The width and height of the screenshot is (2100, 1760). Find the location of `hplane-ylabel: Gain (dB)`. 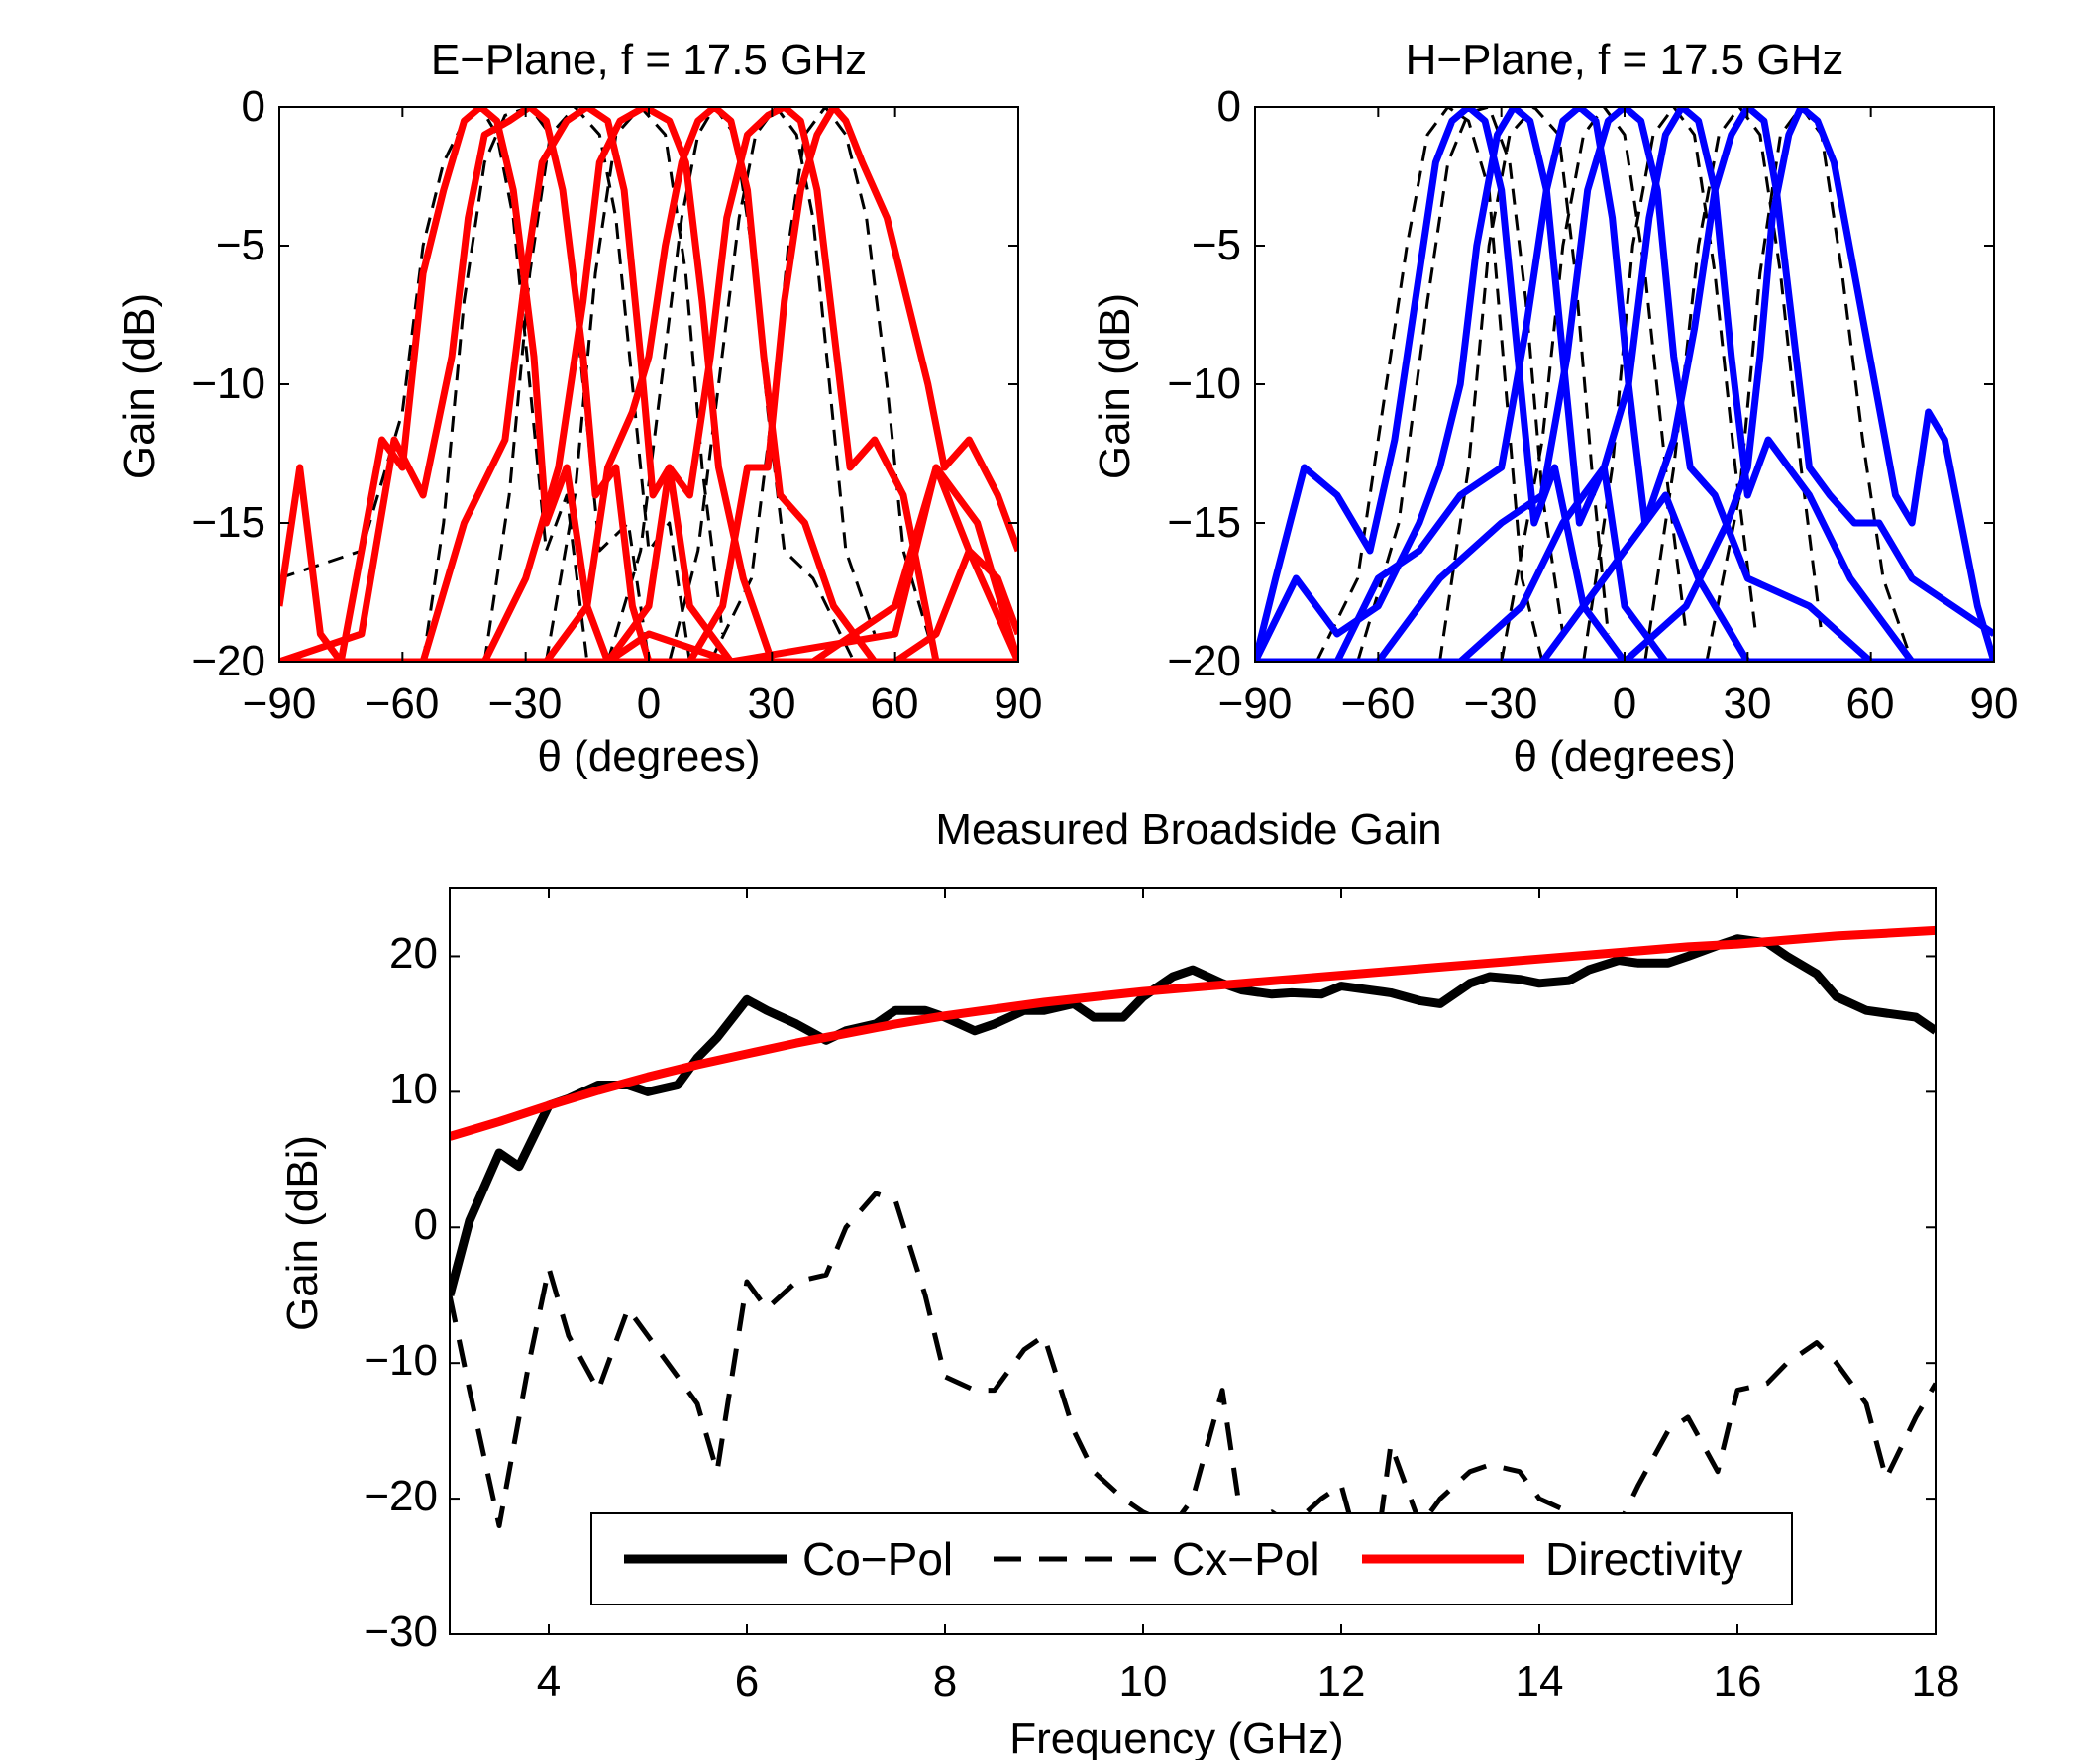

hplane-ylabel: Gain (dB) is located at coordinates (1115, 386).